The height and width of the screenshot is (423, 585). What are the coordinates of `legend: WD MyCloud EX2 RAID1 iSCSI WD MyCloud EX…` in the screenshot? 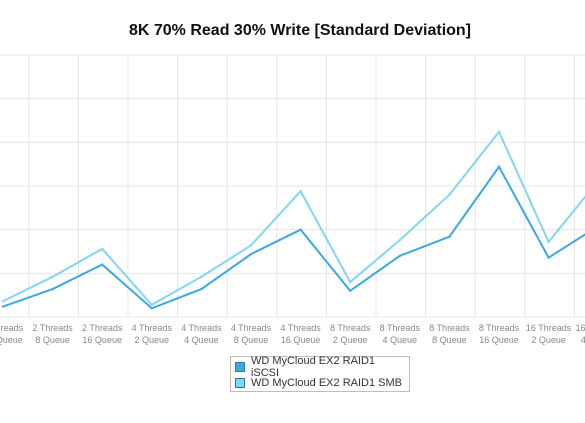 It's located at (320, 373).